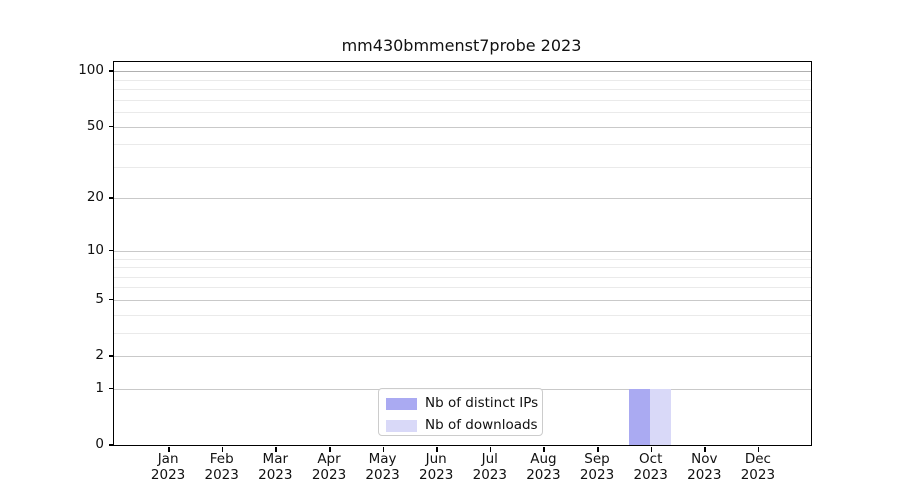 This screenshot has width=900, height=500. What do you see at coordinates (543, 467) in the screenshot?
I see `x-tick-label-aug: Aug 2023` at bounding box center [543, 467].